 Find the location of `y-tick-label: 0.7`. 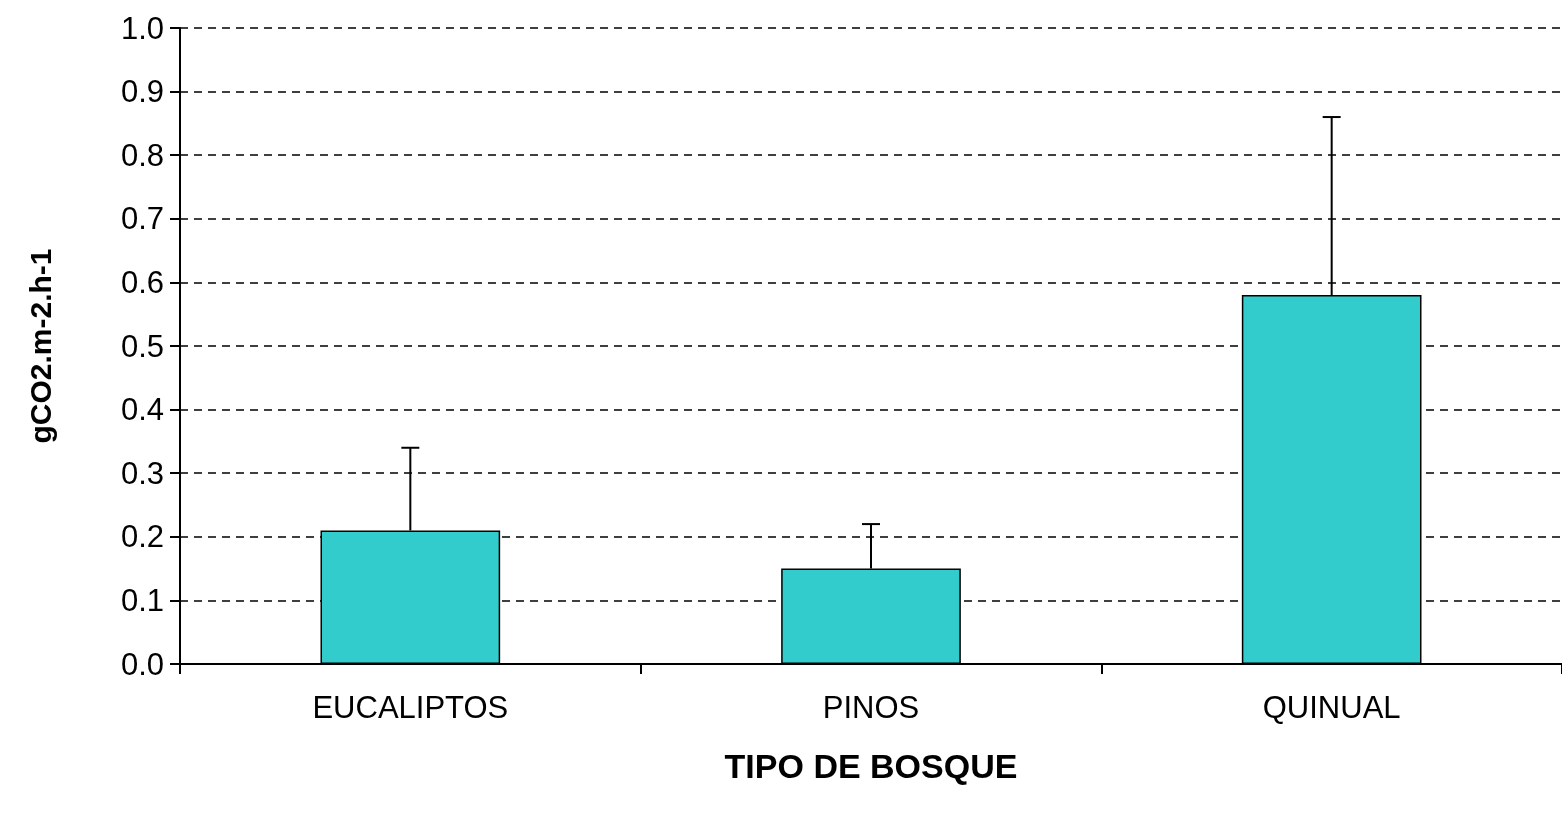

y-tick-label: 0.7 is located at coordinates (142, 219).